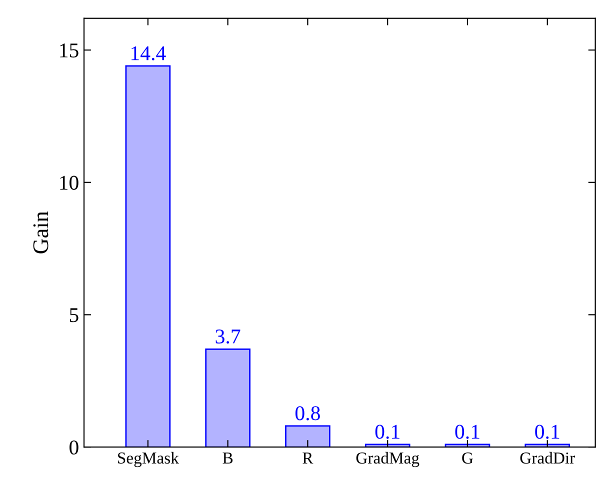 This screenshot has width=598, height=494. I want to click on x-tick-label: GradDir, so click(547, 458).